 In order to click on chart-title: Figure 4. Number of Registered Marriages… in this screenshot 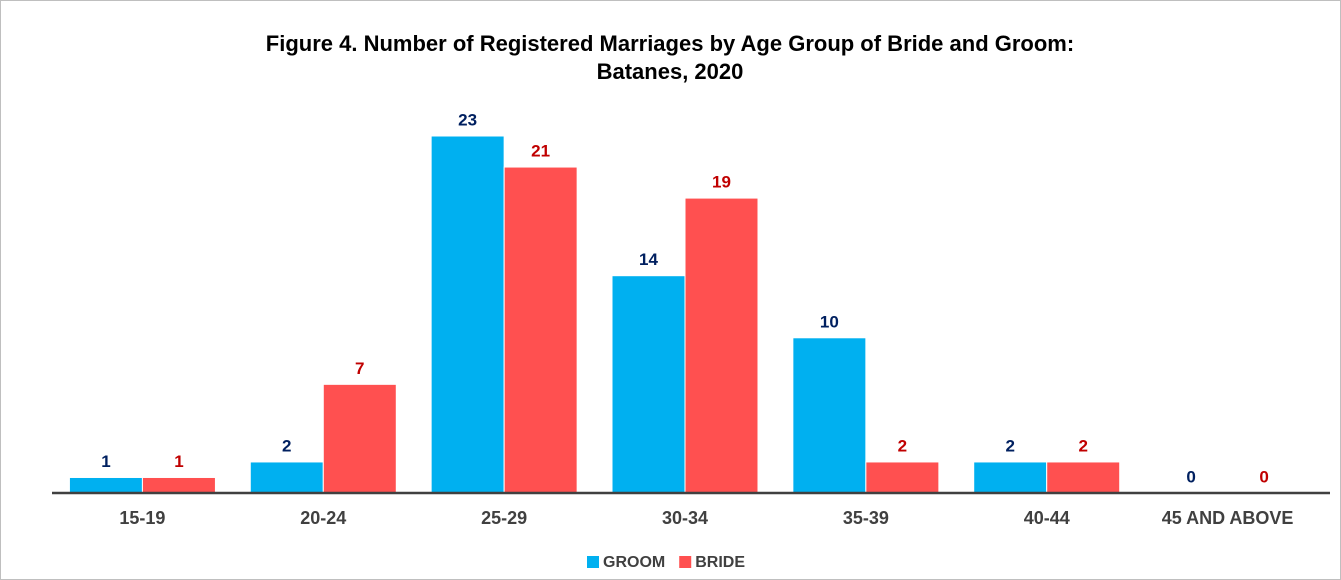, I will do `click(670, 43)`.